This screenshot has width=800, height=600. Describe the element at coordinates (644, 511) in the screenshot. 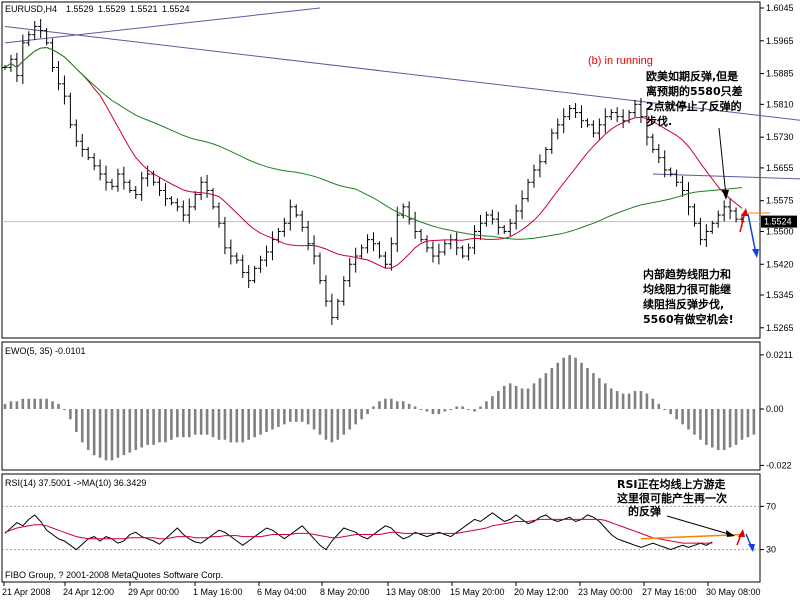

I see `rsi-note-line-3: 的反弹` at that location.